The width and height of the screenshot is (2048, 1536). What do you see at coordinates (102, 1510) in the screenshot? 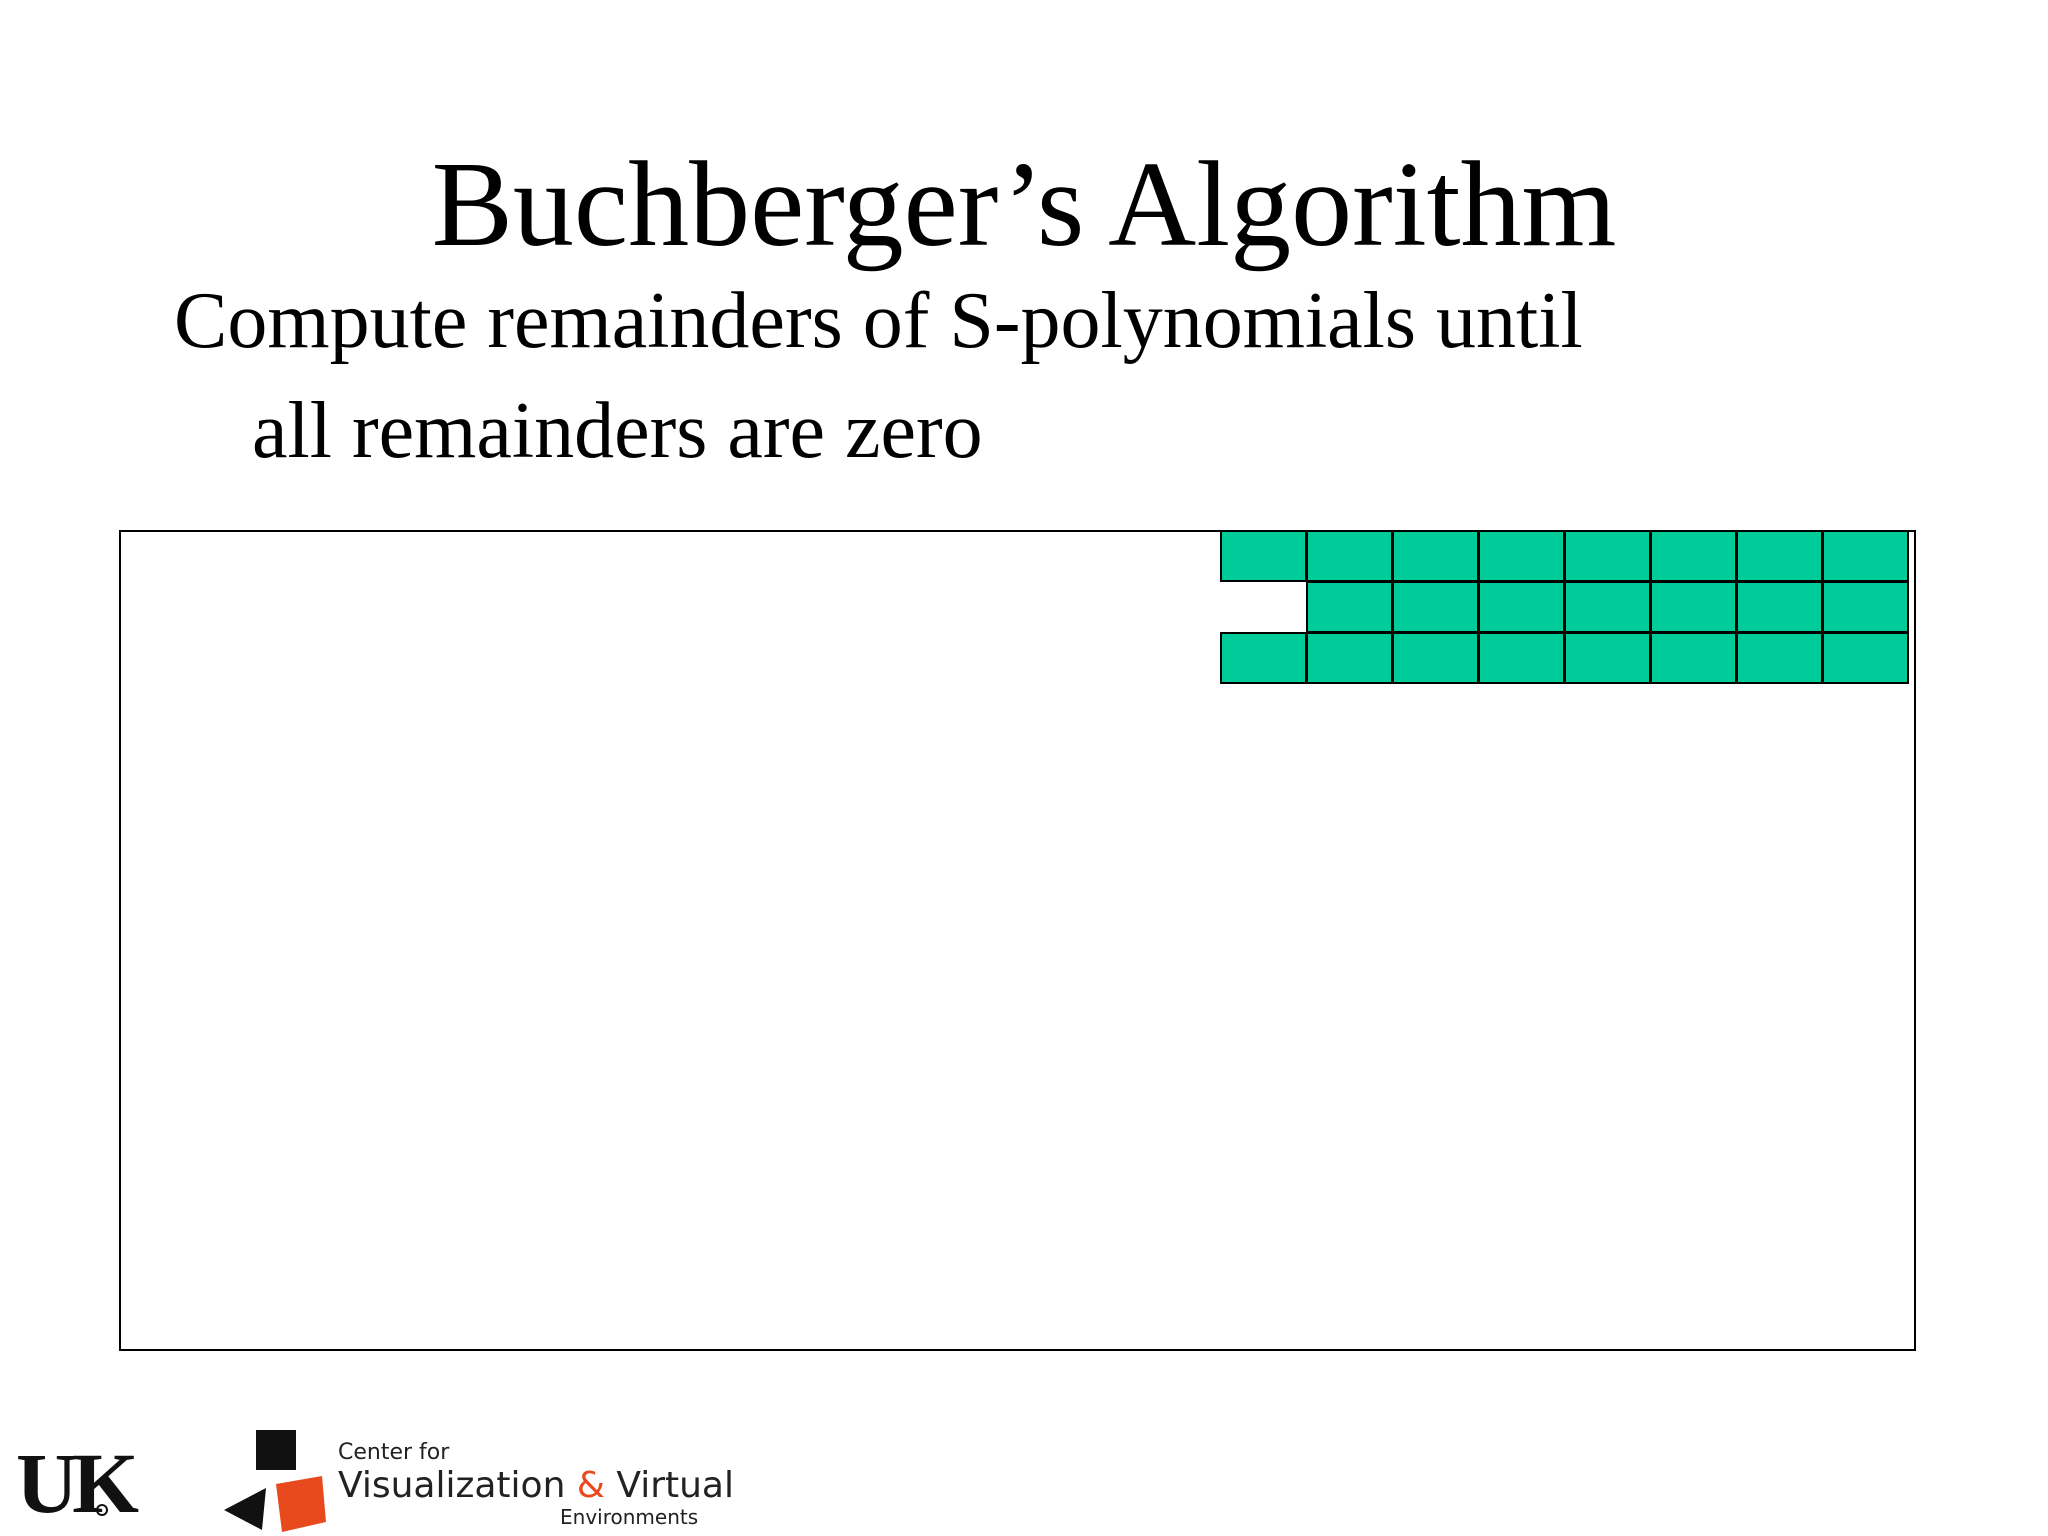
I see `uk-logo-circle` at bounding box center [102, 1510].